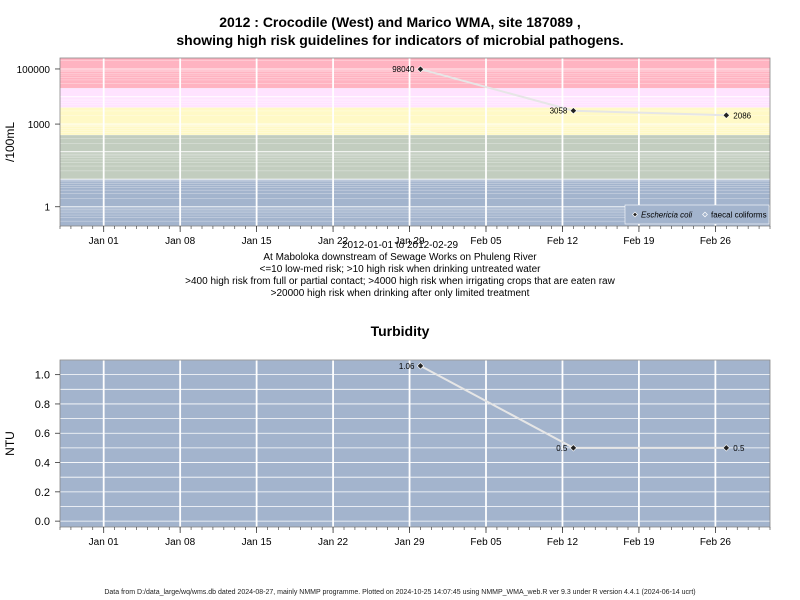 The height and width of the screenshot is (600, 800). I want to click on turbidity-y-tick-label: 1.0, so click(42, 376).